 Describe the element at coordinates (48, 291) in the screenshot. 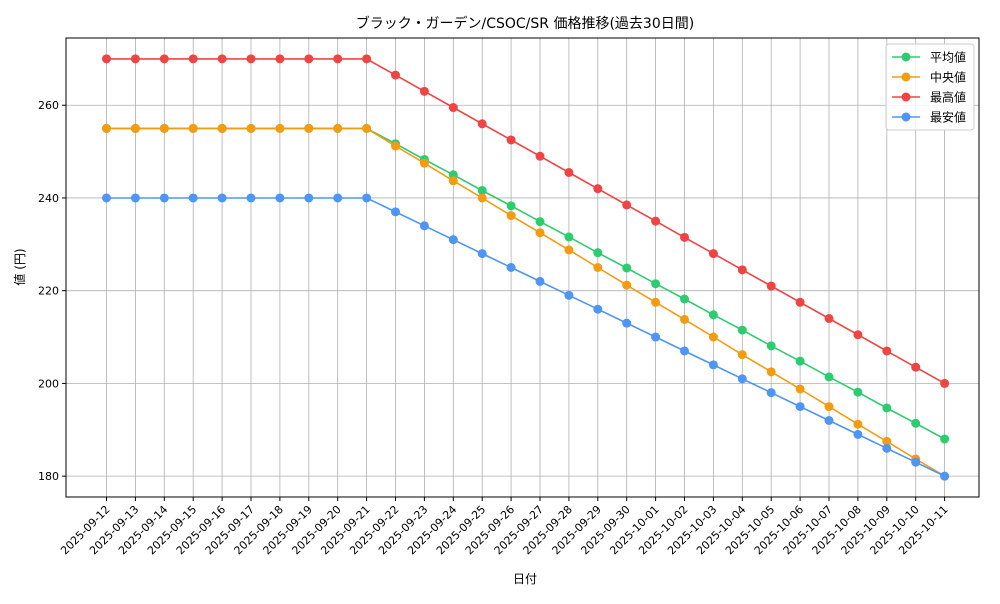

I see `y-tick-label: 220` at that location.